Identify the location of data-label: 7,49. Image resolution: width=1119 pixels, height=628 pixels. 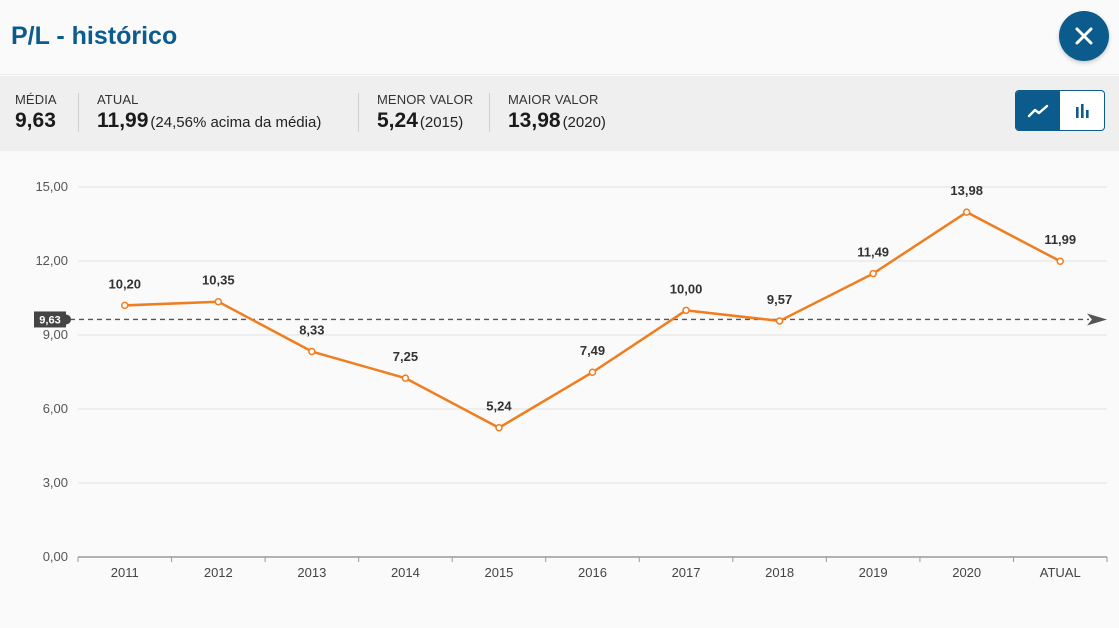
(592, 350).